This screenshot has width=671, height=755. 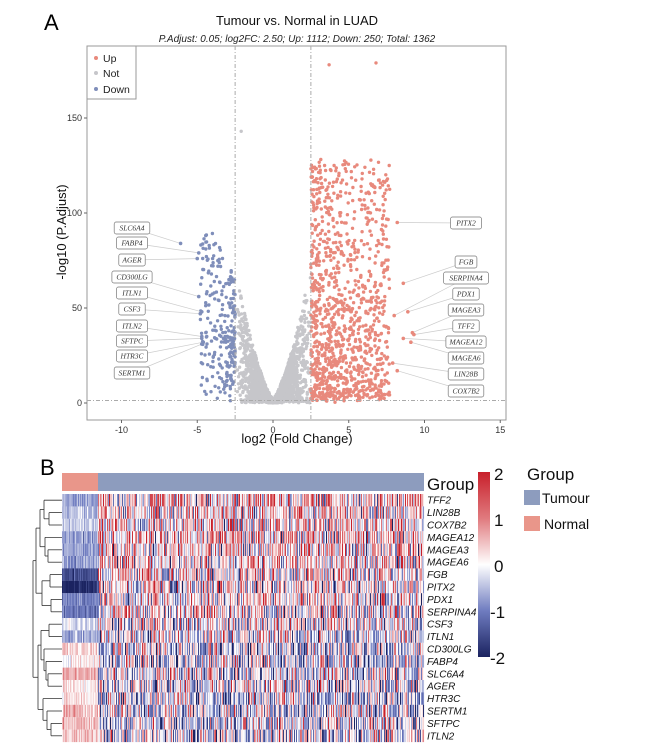 I want to click on gene-label: AGER, so click(x=131, y=260).